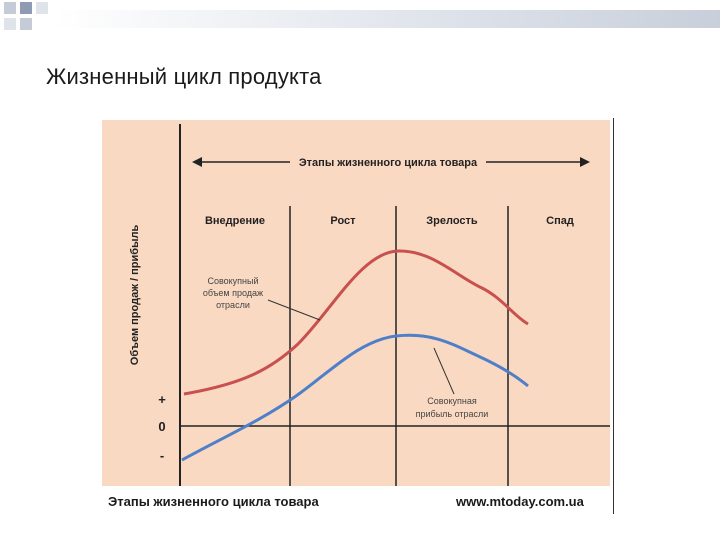  I want to click on sales-curve, so click(356, 322).